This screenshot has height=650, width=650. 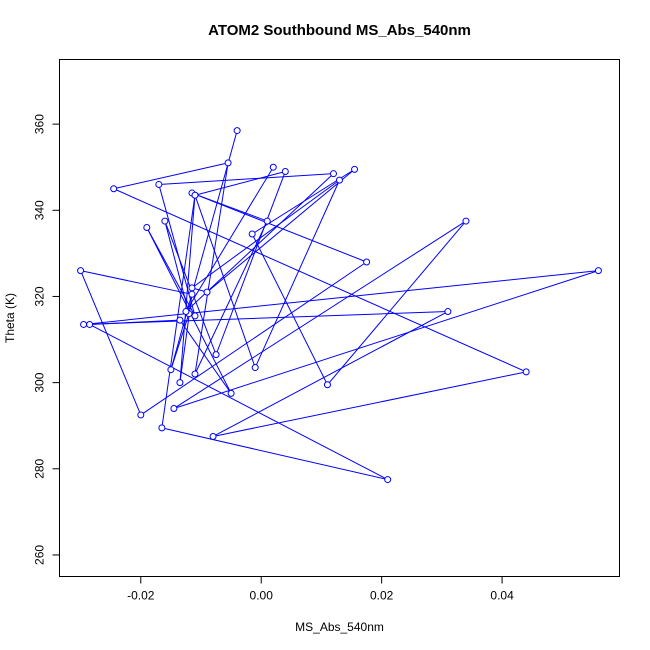 What do you see at coordinates (46, 339) in the screenshot?
I see `y-axis: 260 280 300 320 340 360` at bounding box center [46, 339].